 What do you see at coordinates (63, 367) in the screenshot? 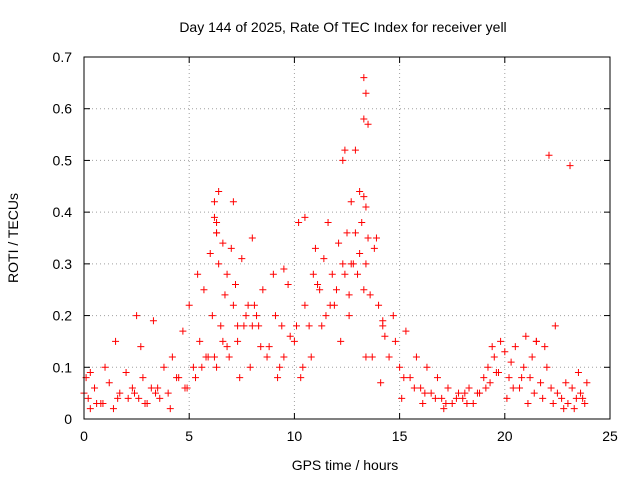
I see `y-tick-label: 0.1` at bounding box center [63, 367].